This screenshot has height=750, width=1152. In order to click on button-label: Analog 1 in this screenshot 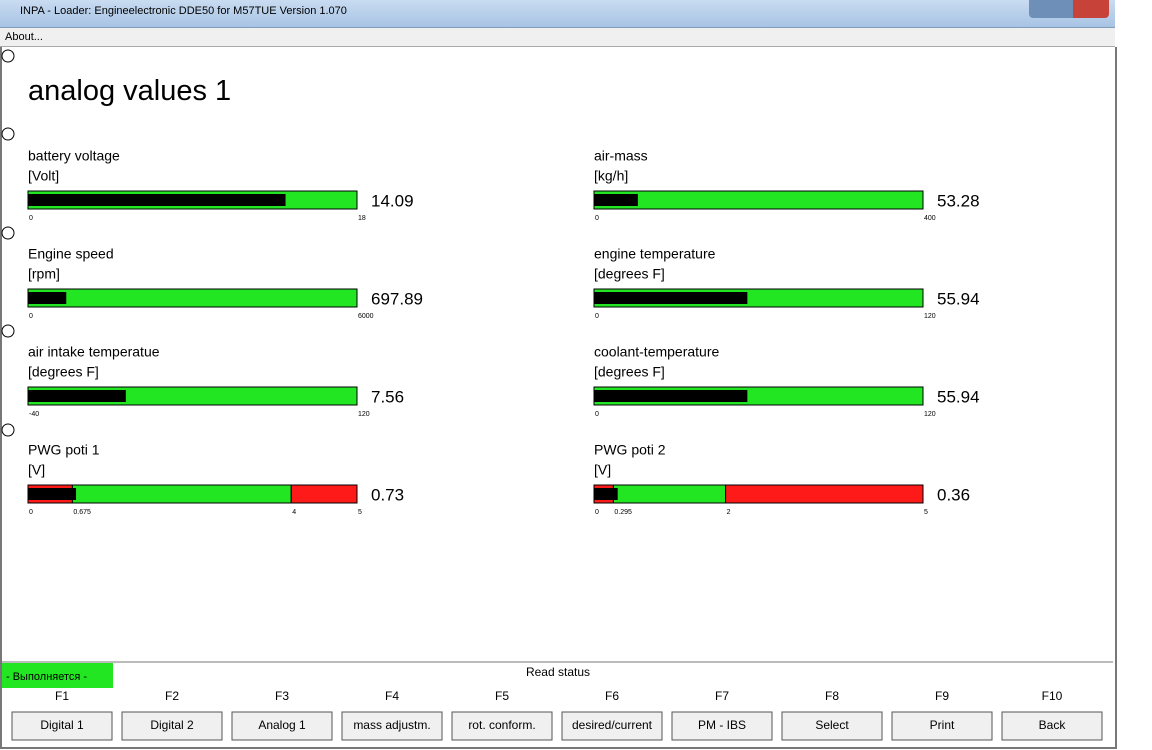, I will do `click(282, 725)`.